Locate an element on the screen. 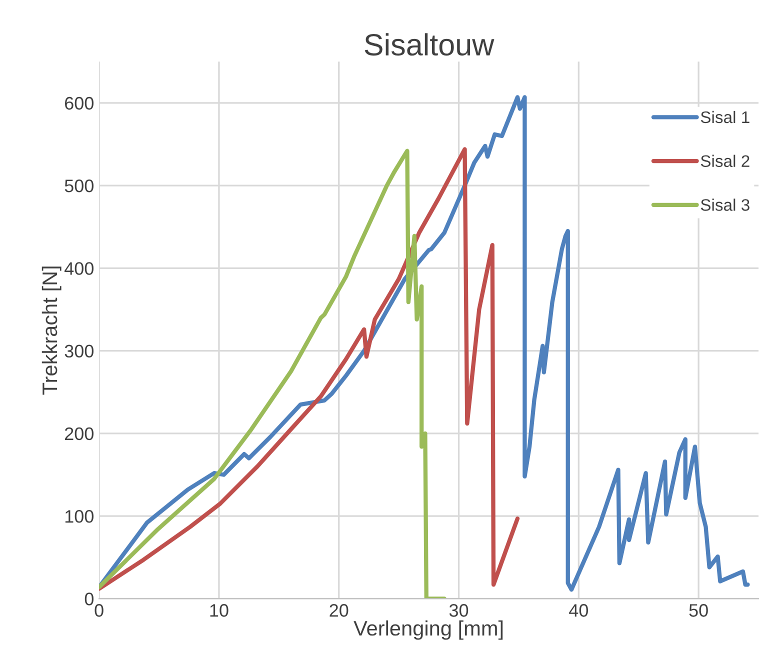  y-tick-label: 600 is located at coordinates (79, 103).